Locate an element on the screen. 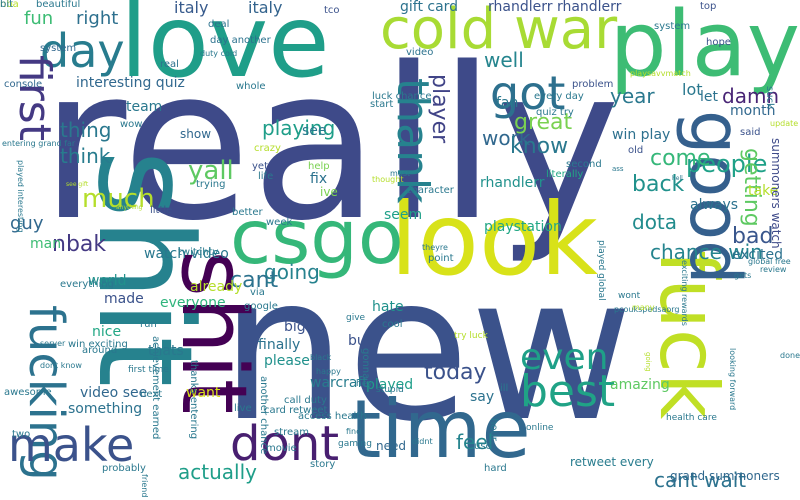 Image resolution: width=800 pixels, height=500 pixels. word-real: real is located at coordinates (169, 64).